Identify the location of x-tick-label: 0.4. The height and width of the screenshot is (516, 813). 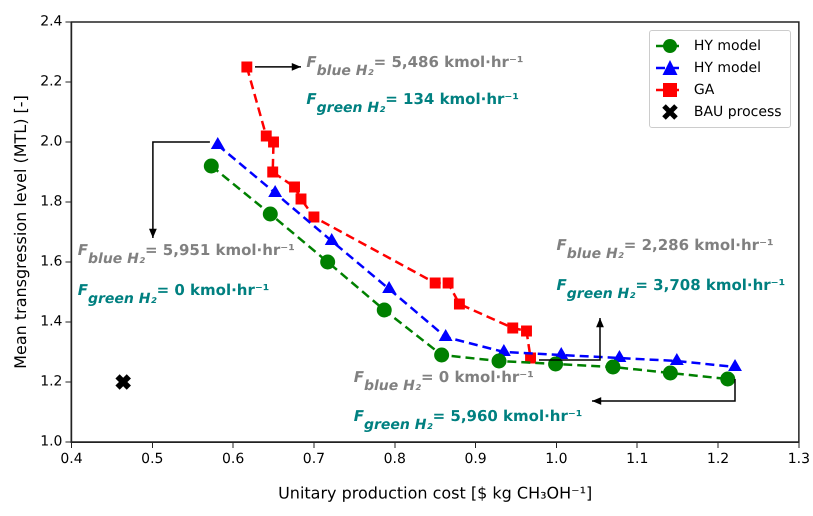
(71, 459).